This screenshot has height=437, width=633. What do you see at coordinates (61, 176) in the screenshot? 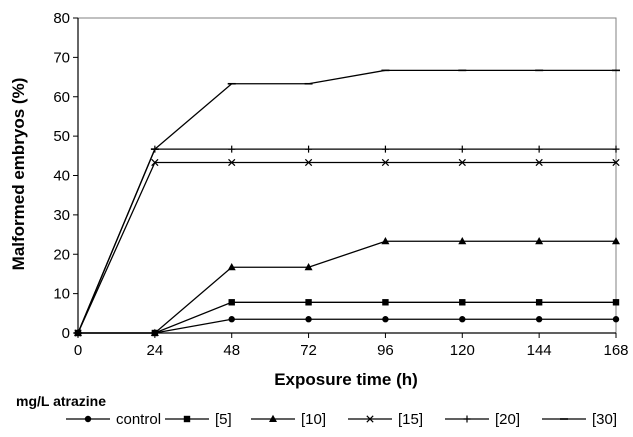
I see `y-tick-label: 40` at bounding box center [61, 176].